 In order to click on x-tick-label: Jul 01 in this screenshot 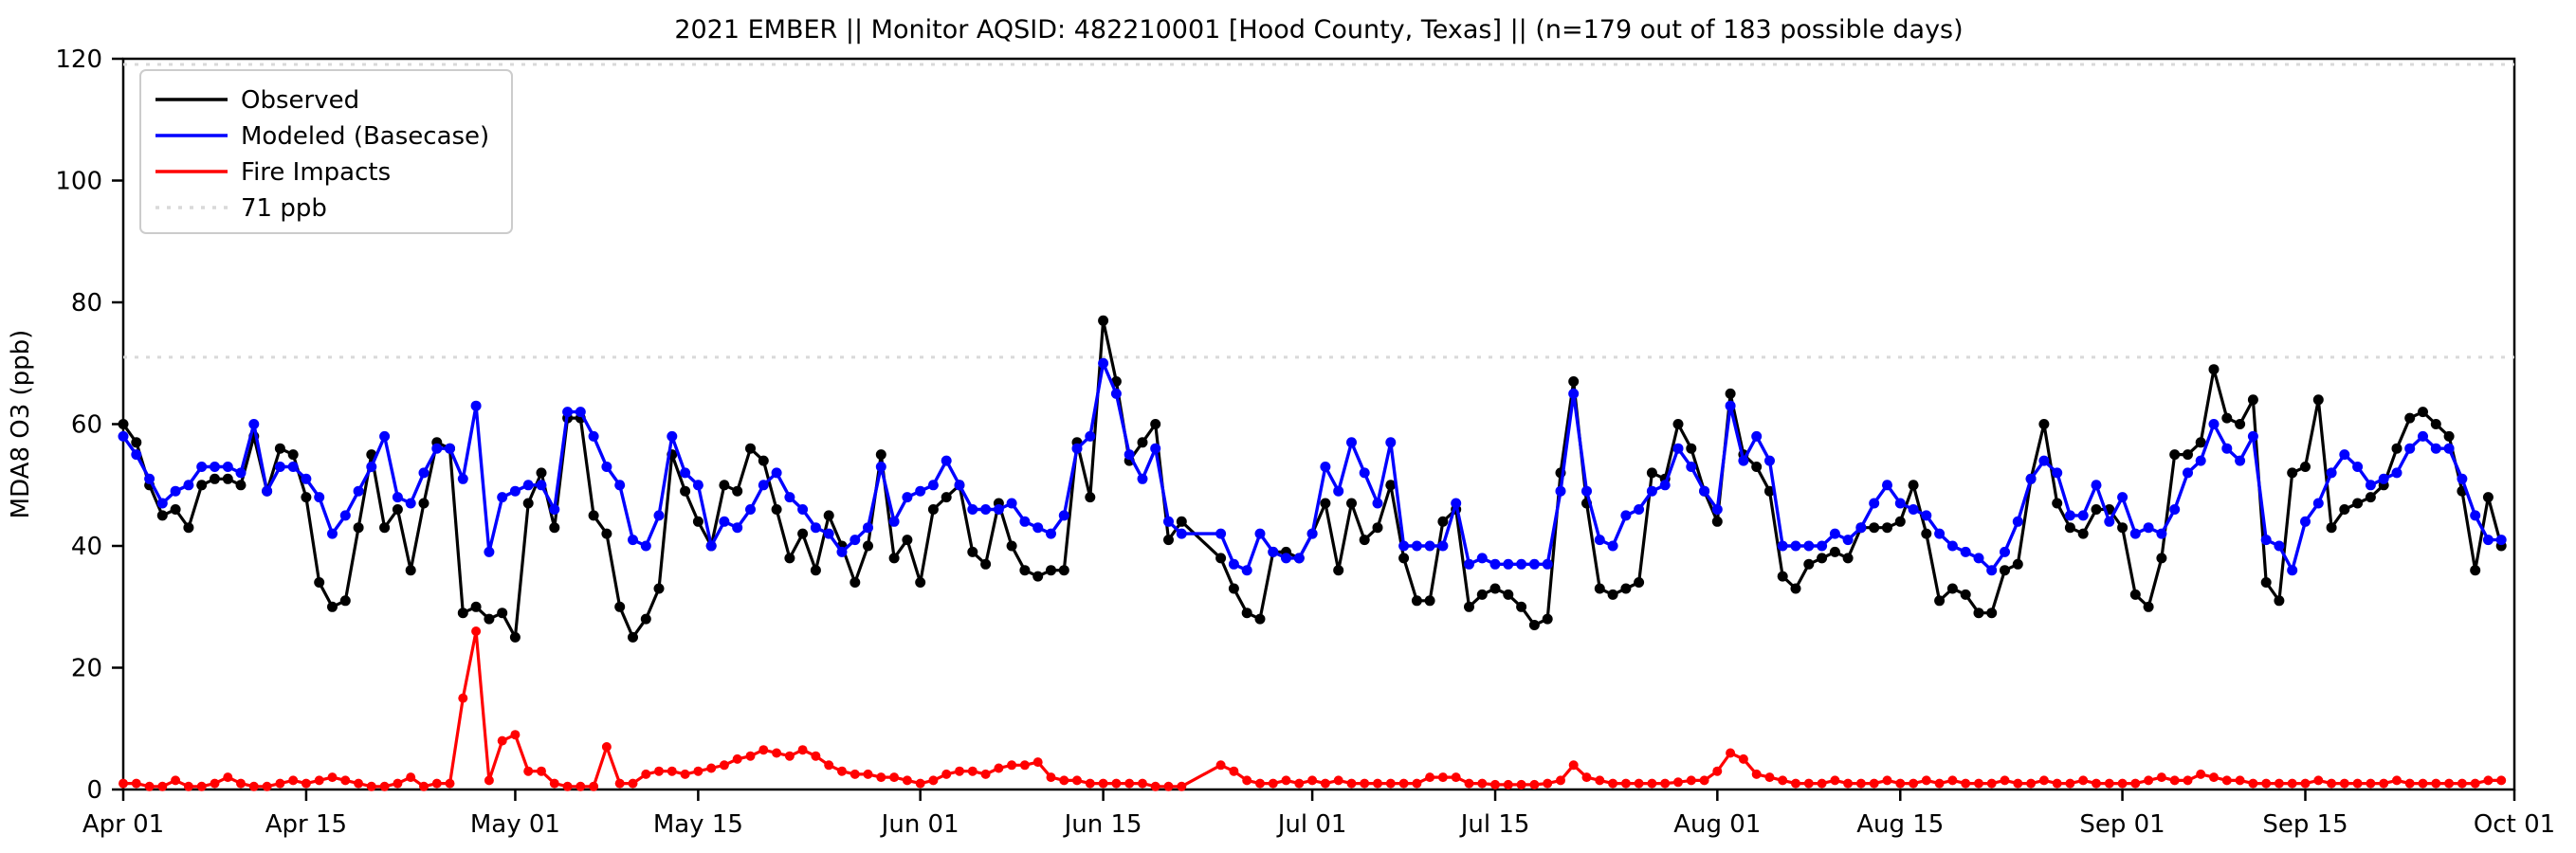, I will do `click(1311, 824)`.